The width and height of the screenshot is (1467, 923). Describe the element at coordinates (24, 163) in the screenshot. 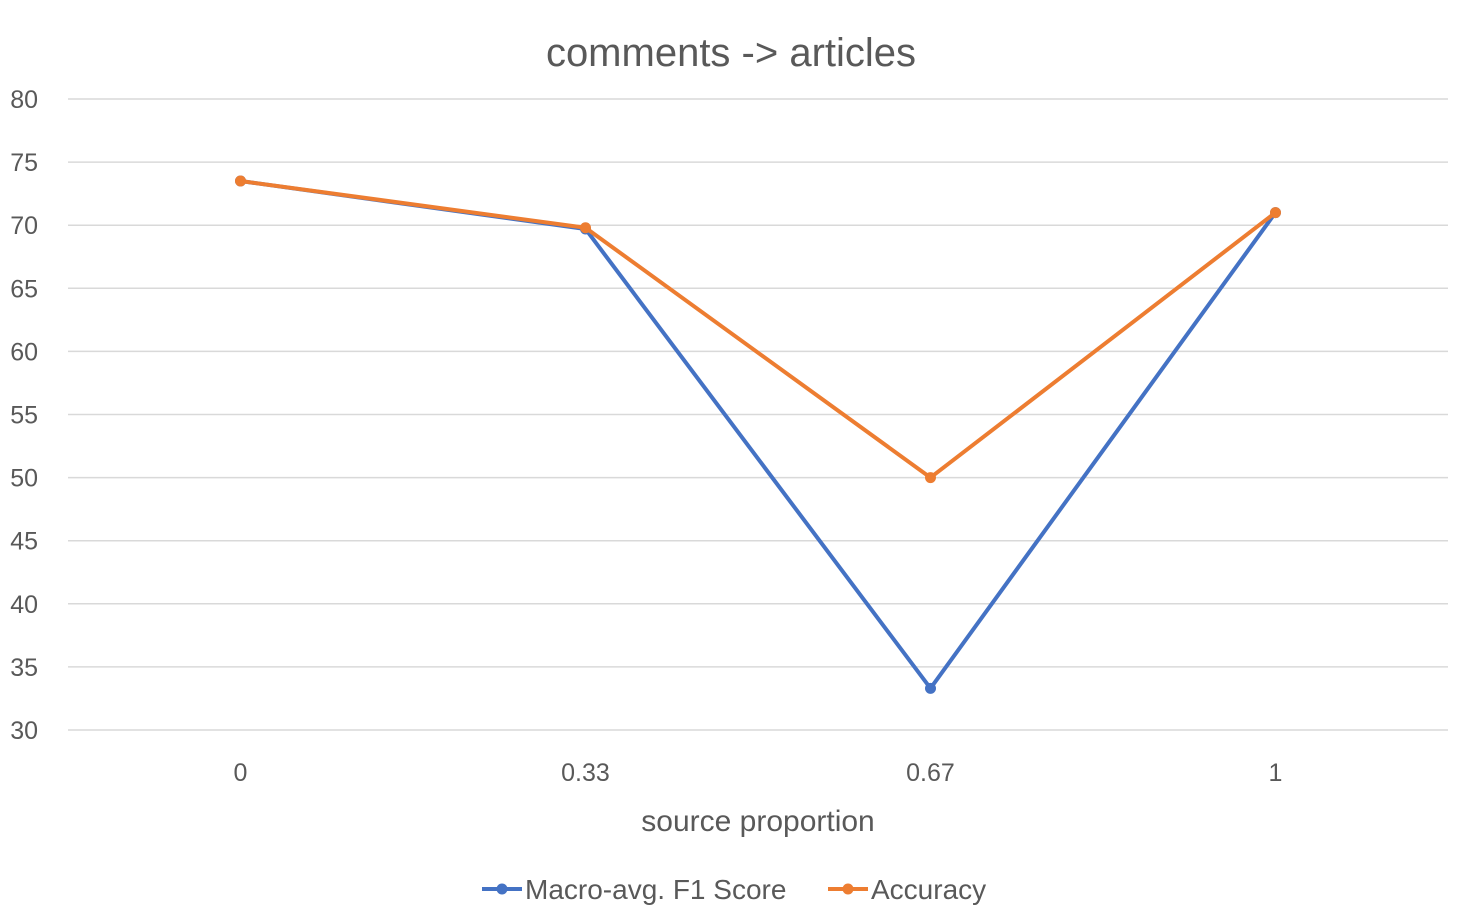

I see `y-tick-label: 75` at that location.